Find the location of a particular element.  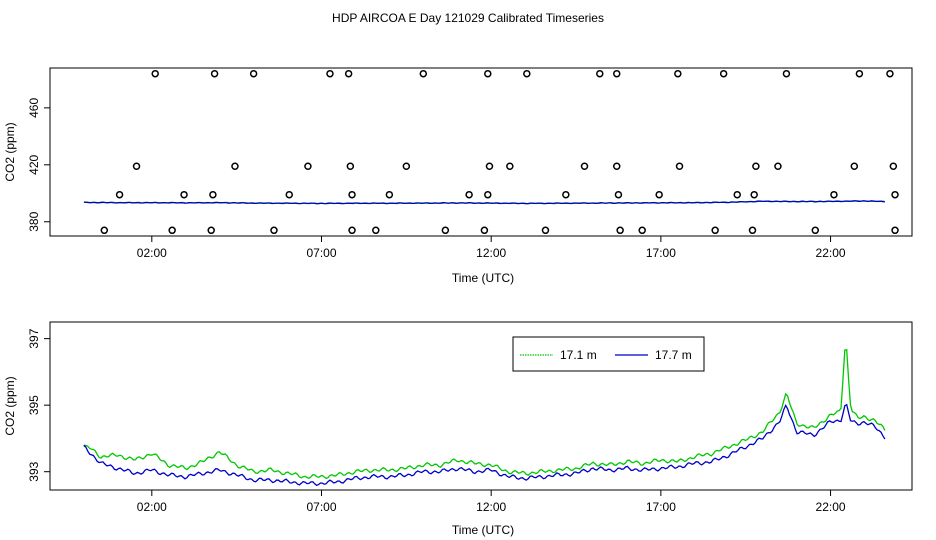

y-tick-label: 397 is located at coordinates (34, 338).